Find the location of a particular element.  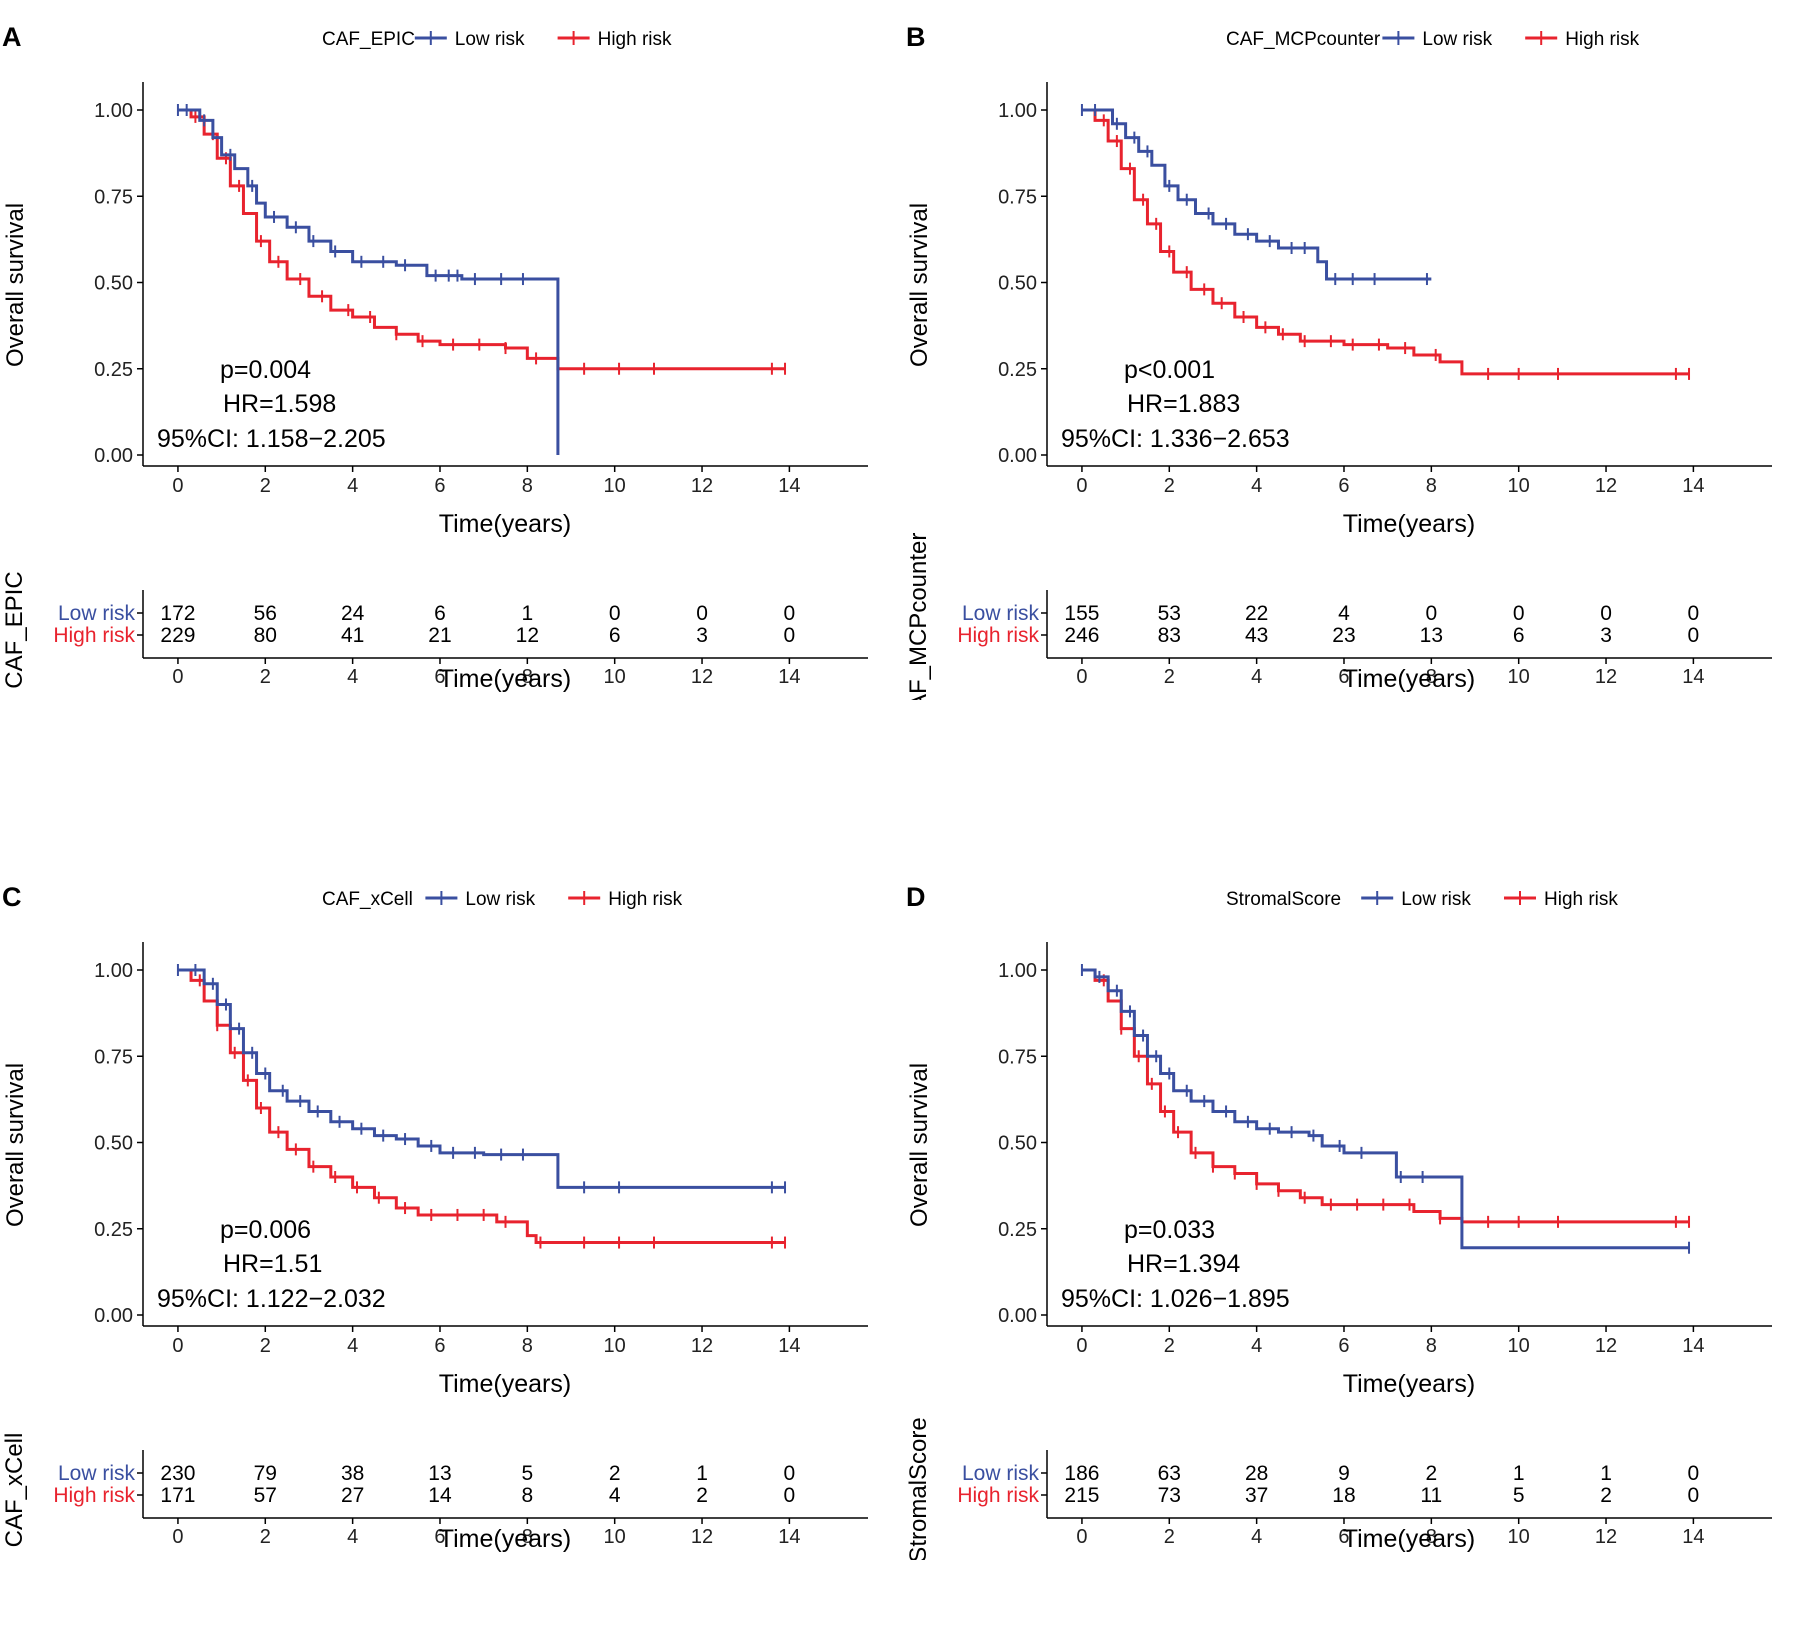

confidence-interval: 95%CI: 1.122−2.032 is located at coordinates (271, 1299).